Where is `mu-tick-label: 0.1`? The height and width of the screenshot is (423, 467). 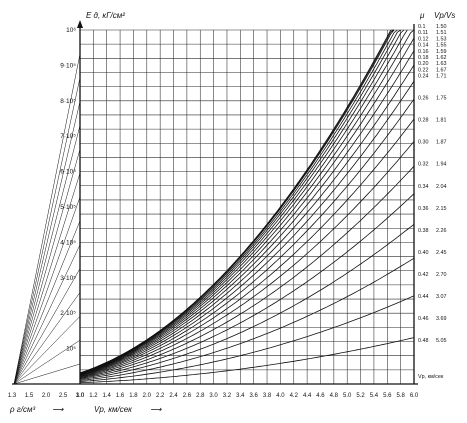 mu-tick-label: 0.1 is located at coordinates (422, 27).